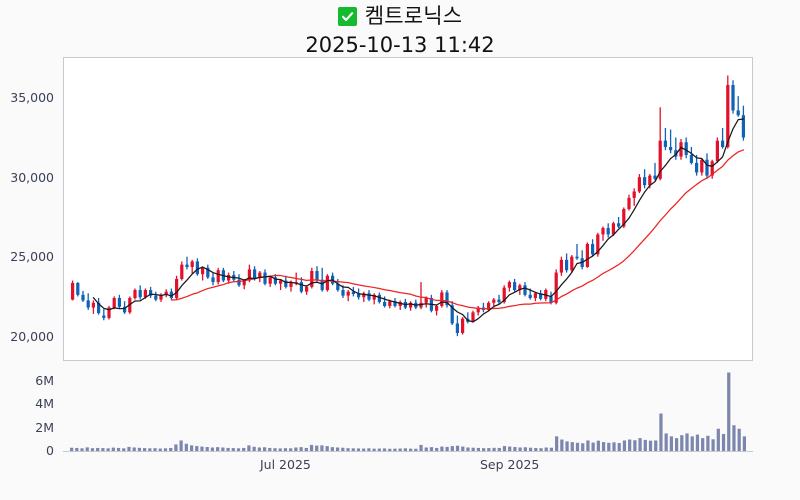 This screenshot has width=800, height=500. I want to click on volume-y-tick: 2M, so click(44, 427).